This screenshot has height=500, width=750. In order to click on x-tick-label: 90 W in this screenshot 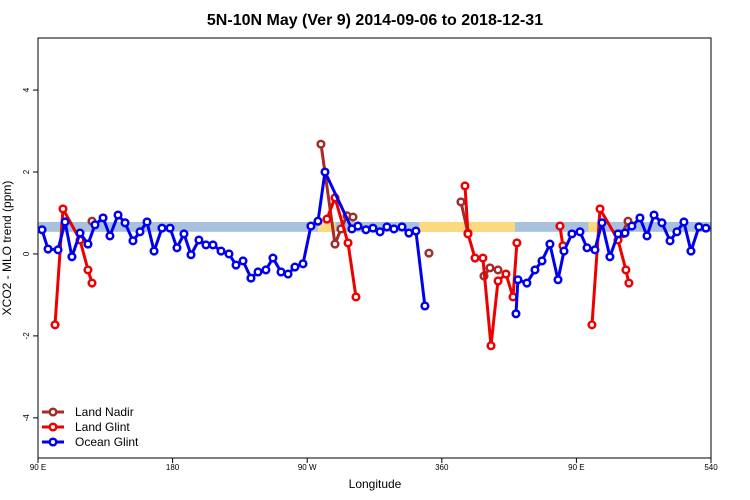, I will do `click(307, 467)`.